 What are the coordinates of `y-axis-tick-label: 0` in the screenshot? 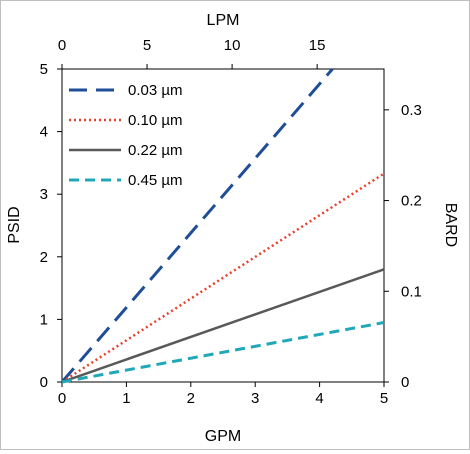 It's located at (44, 382).